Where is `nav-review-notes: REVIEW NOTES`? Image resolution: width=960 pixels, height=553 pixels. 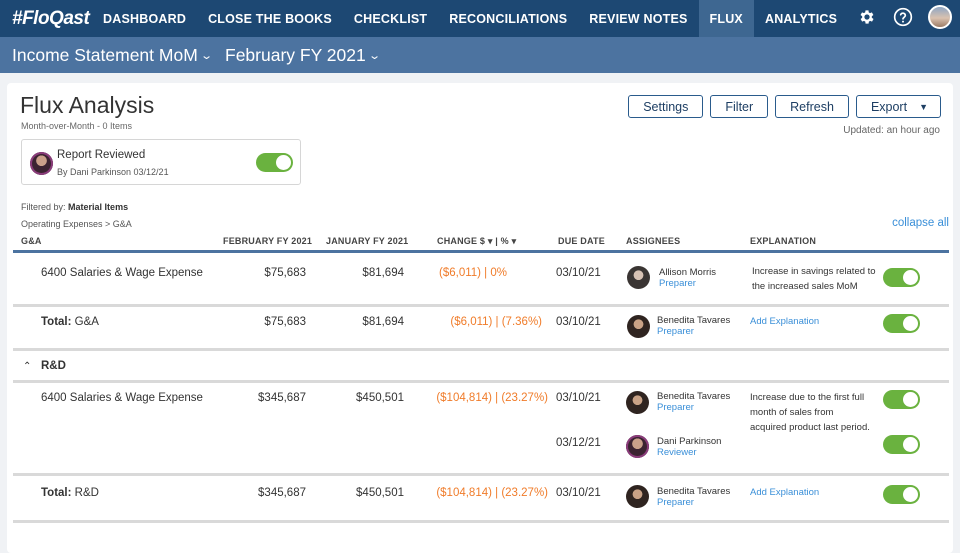 nav-review-notes: REVIEW NOTES is located at coordinates (638, 18).